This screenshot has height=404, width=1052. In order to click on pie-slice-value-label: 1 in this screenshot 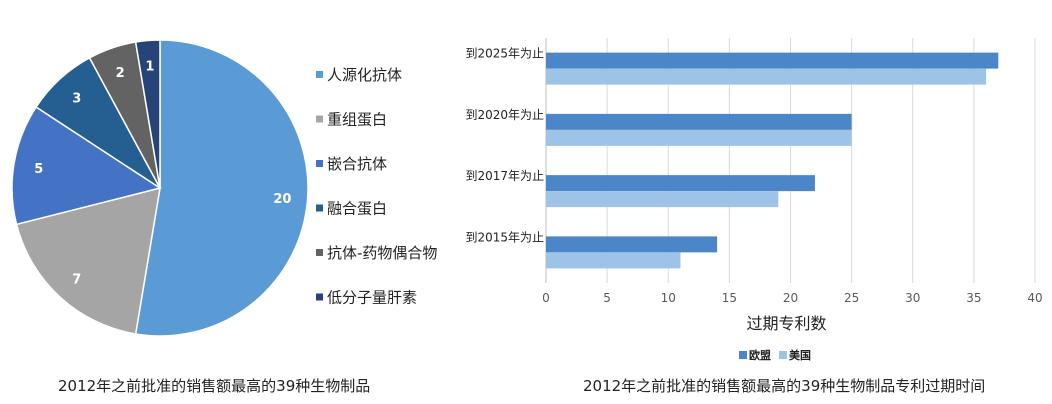, I will do `click(149, 67)`.